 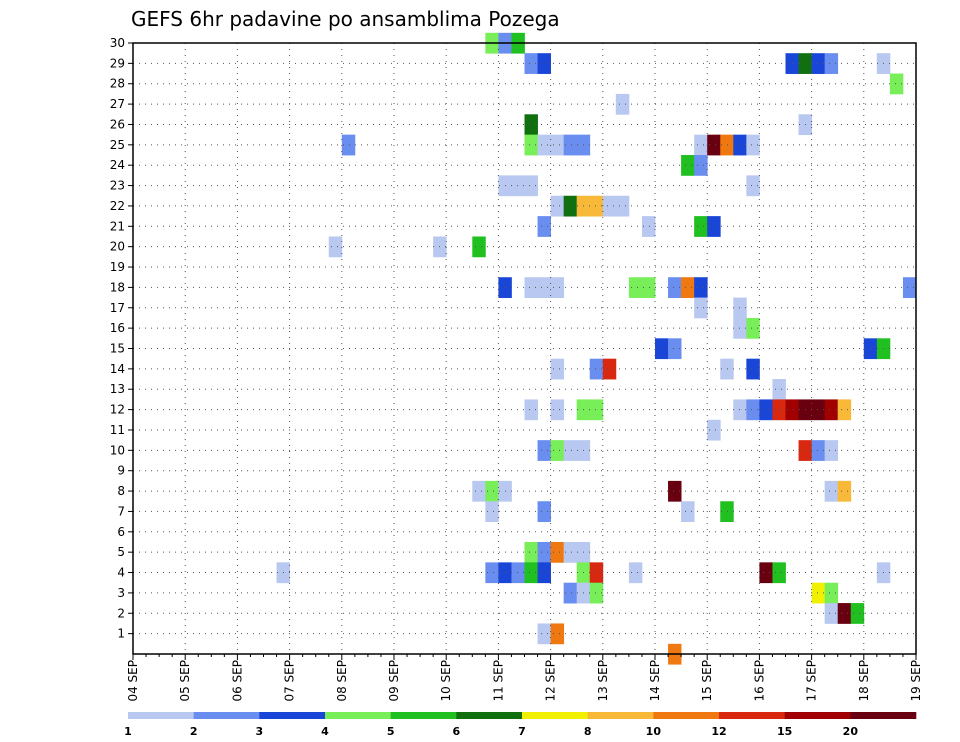 What do you see at coordinates (117, 349) in the screenshot?
I see `y-tick-label: 15` at bounding box center [117, 349].